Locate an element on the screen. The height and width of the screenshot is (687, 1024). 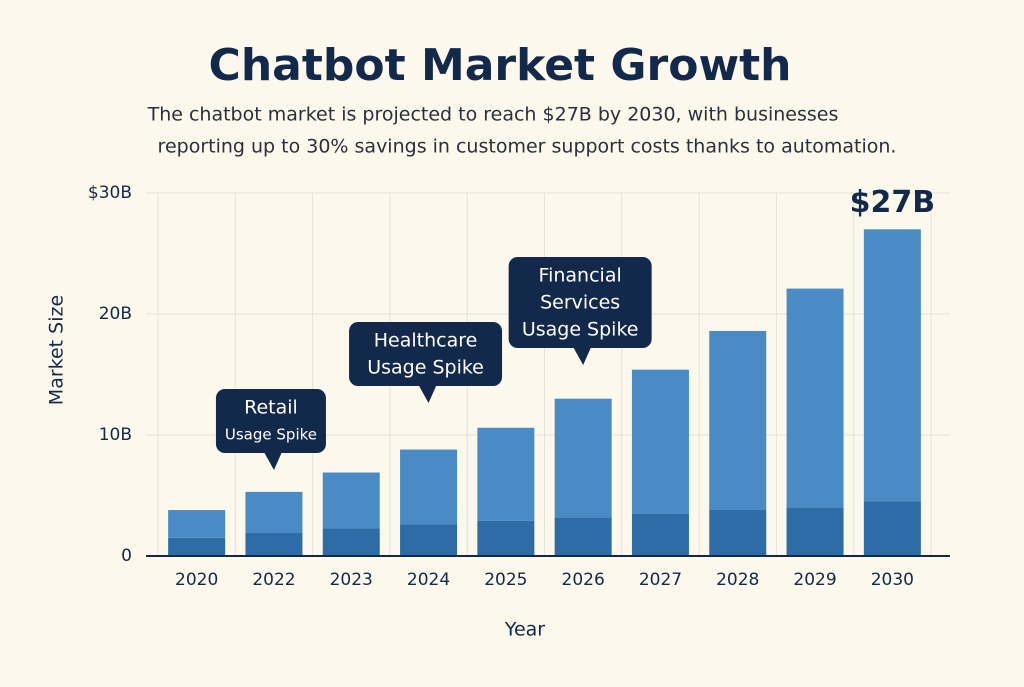
y-tick-label: 10B is located at coordinates (115, 435).